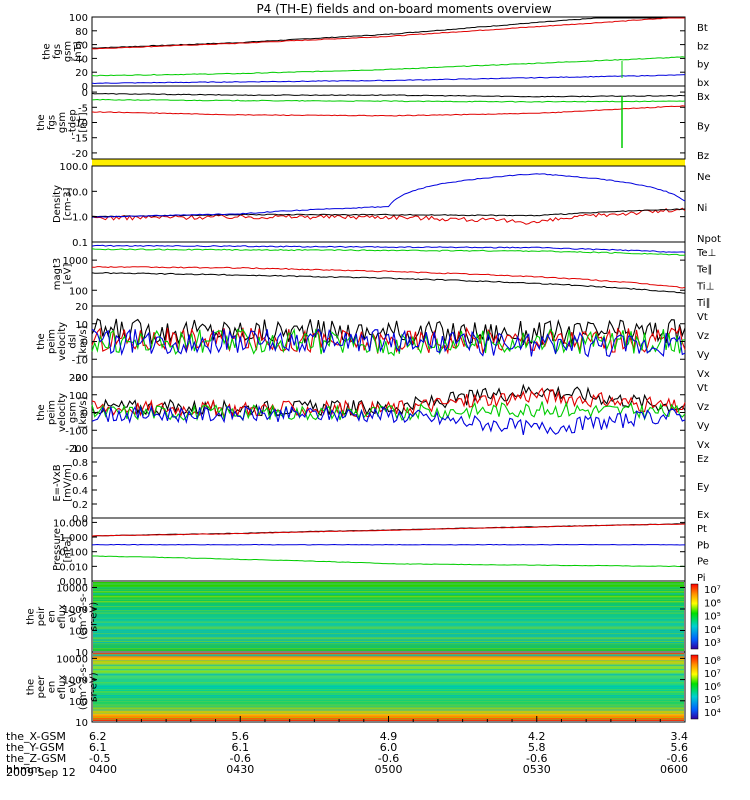 This screenshot has width=750, height=800. I want to click on time-row-label: the_X-GSM, so click(36, 736).